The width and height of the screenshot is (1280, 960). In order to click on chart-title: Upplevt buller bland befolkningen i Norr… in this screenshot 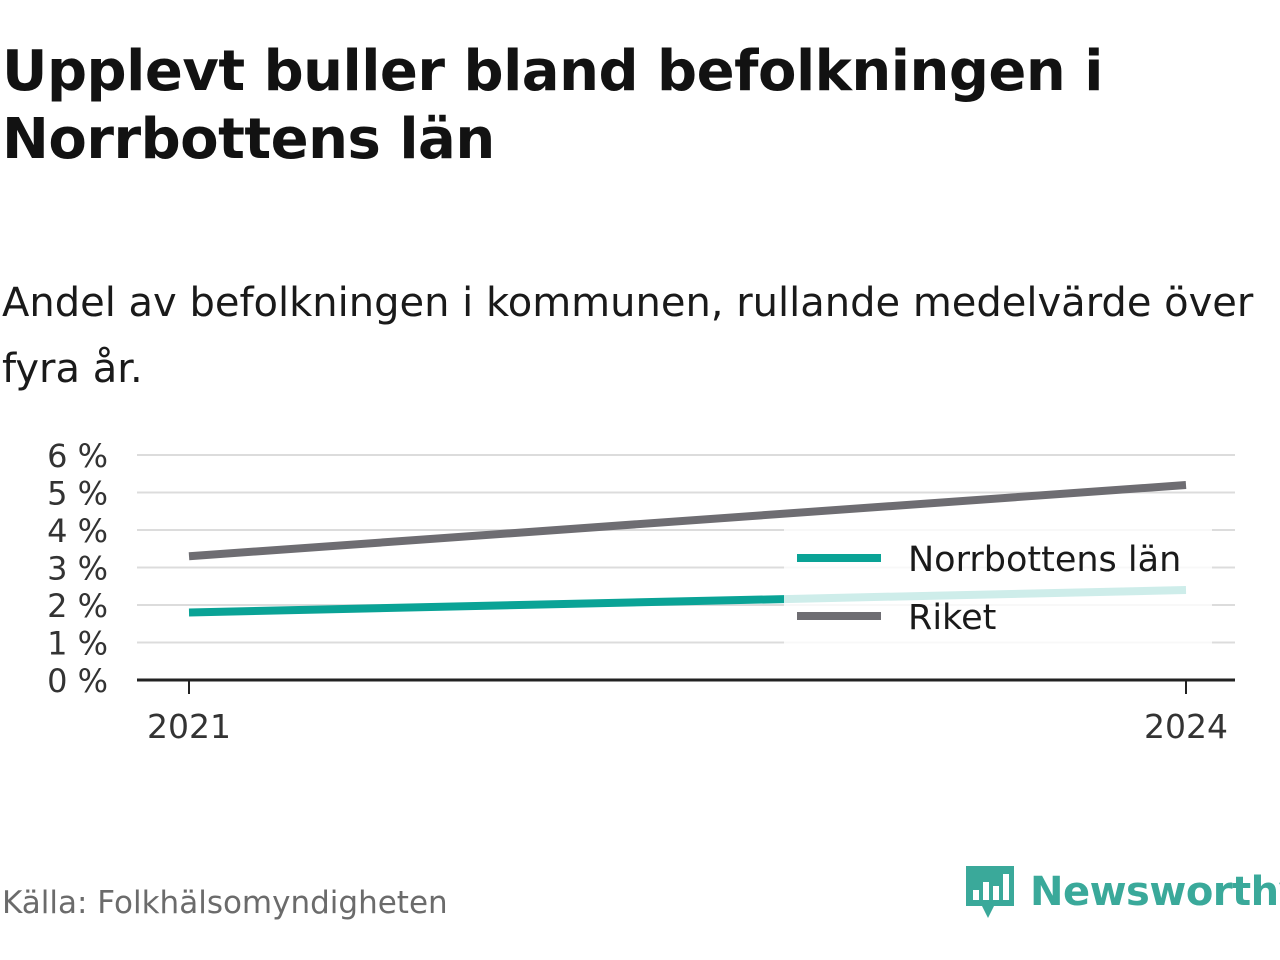, I will do `click(552, 105)`.